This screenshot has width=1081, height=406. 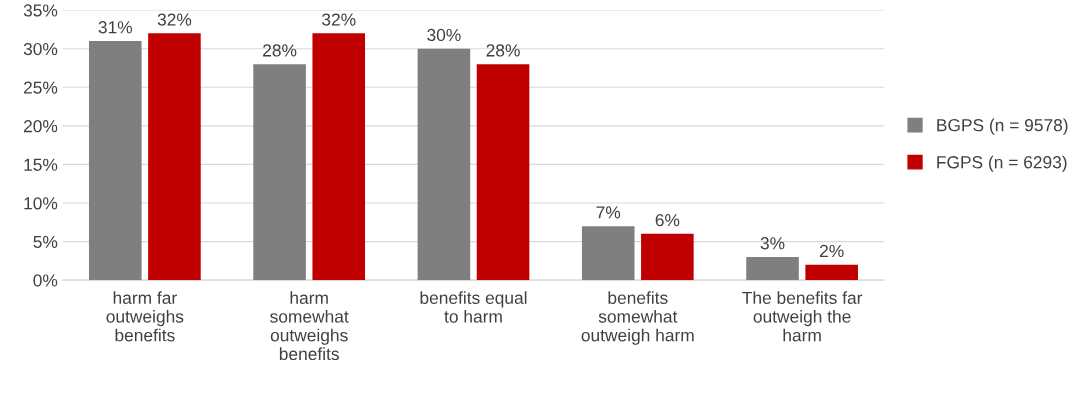 What do you see at coordinates (832, 251) in the screenshot?
I see `data-label: 2%` at bounding box center [832, 251].